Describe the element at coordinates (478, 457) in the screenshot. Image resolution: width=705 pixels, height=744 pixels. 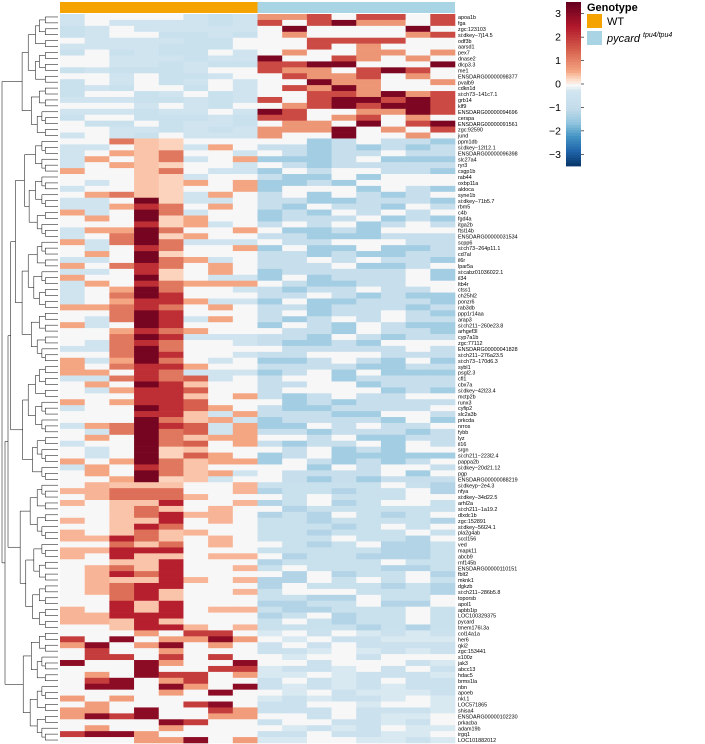
I see `gene-label: si:ch211−223l2.4` at that location.